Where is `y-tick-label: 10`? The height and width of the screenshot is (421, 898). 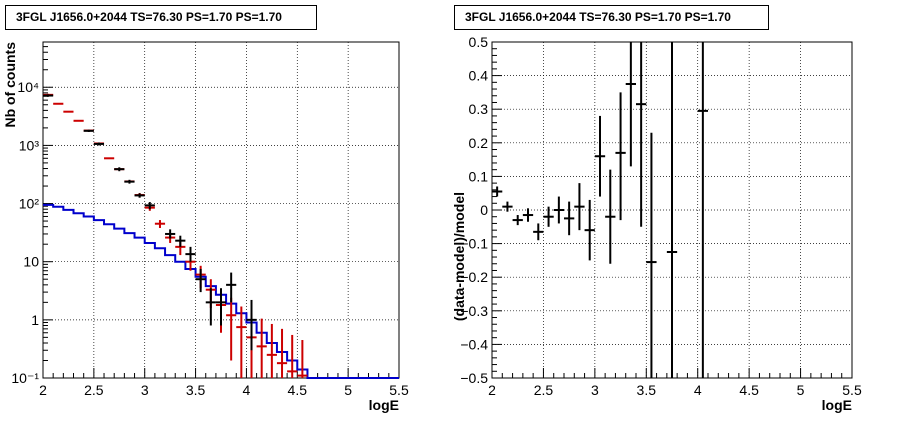 y-tick-label: 10 is located at coordinates (31, 262).